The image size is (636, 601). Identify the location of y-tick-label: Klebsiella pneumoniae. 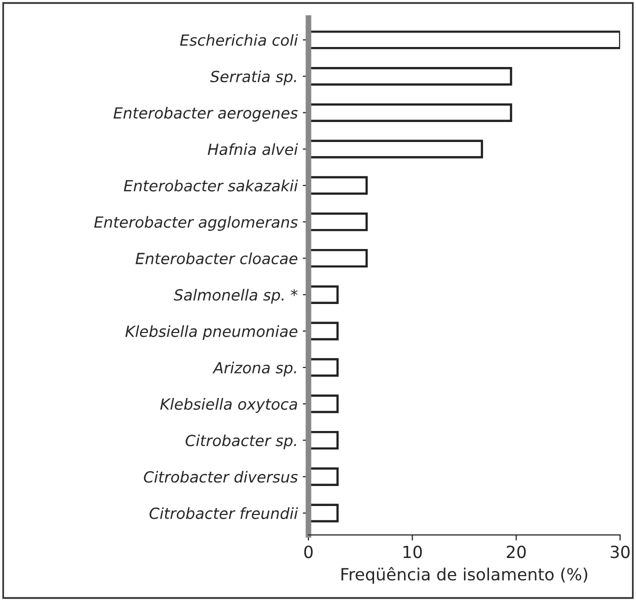
(211, 332).